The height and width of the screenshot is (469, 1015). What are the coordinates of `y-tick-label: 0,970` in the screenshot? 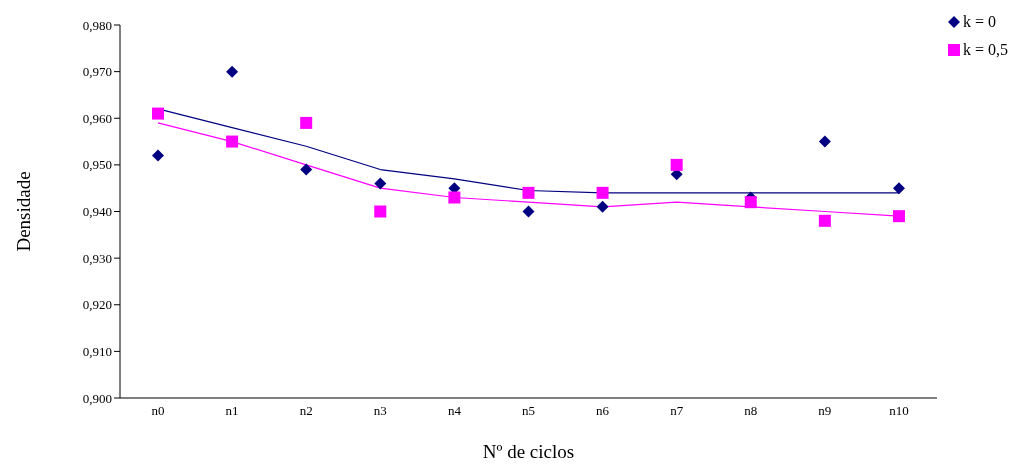 It's located at (97, 72).